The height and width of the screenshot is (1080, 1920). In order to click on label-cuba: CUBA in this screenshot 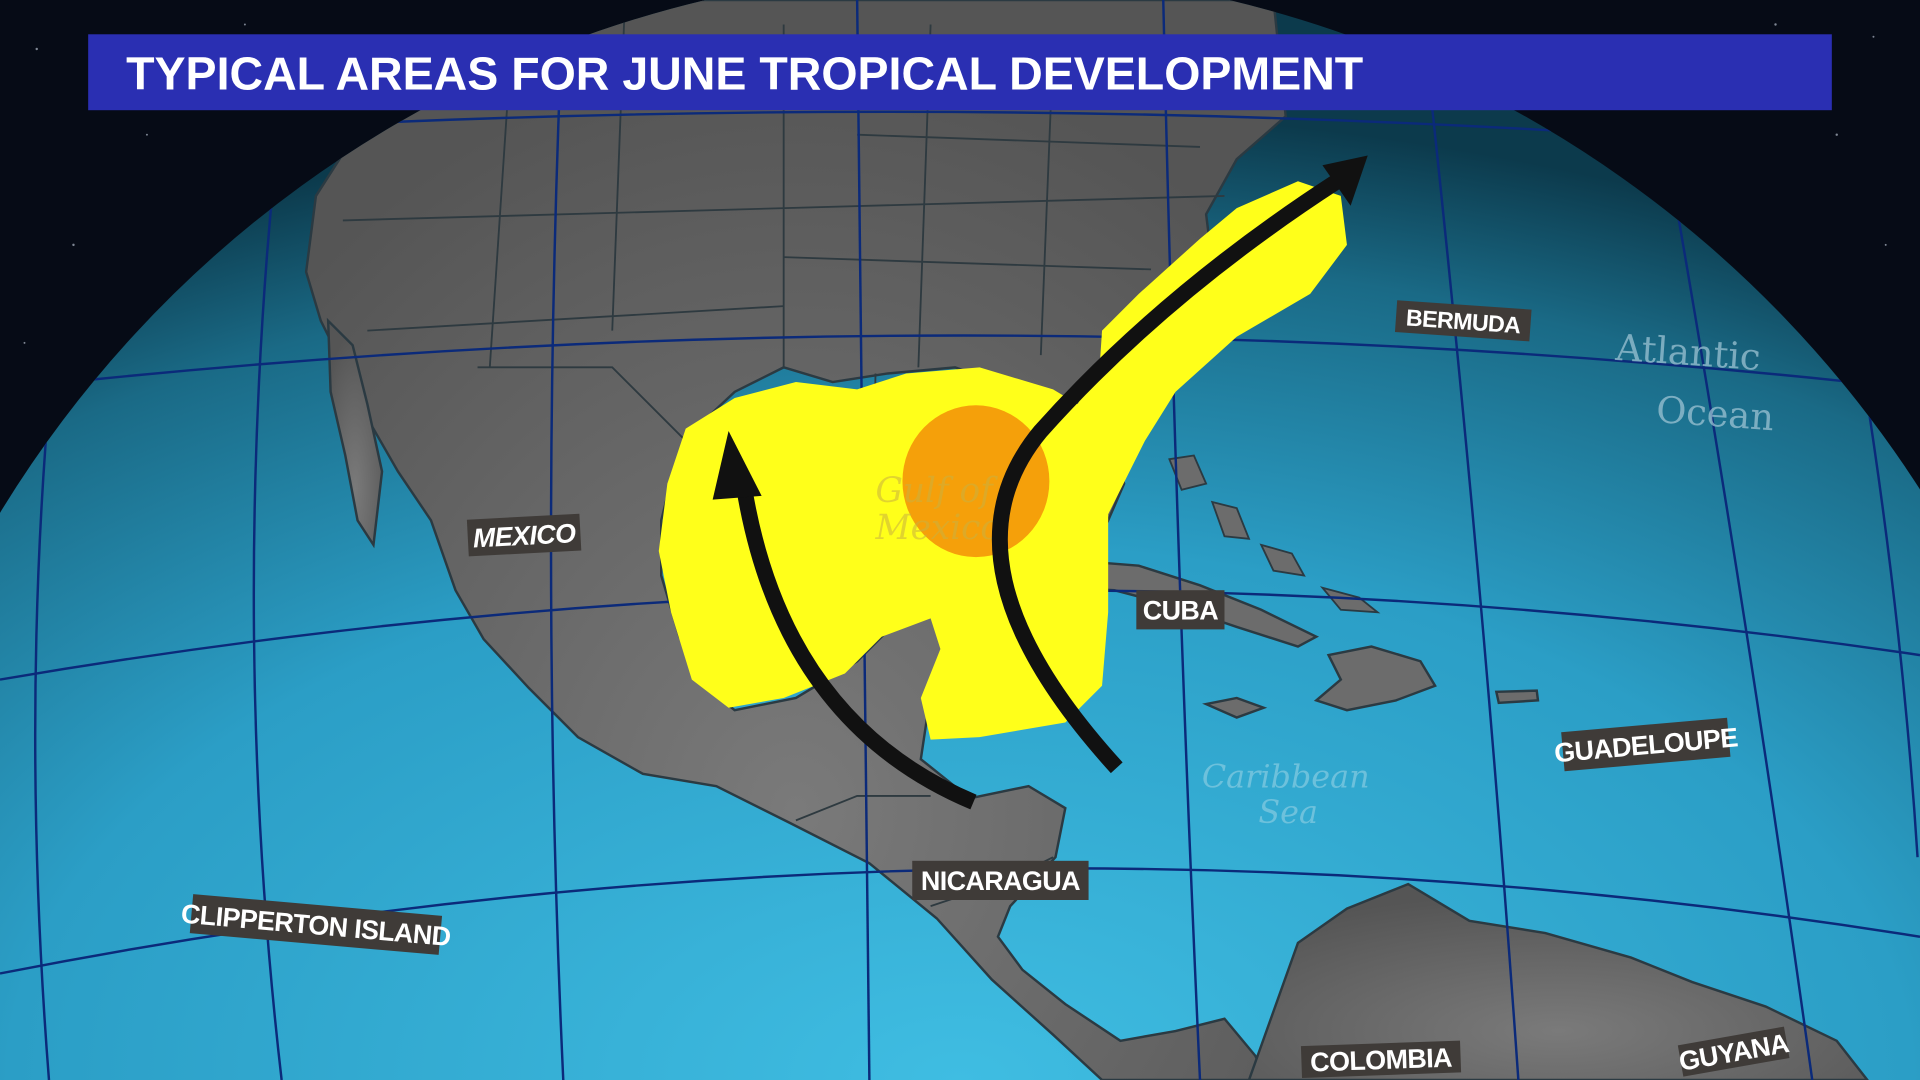, I will do `click(1180, 610)`.